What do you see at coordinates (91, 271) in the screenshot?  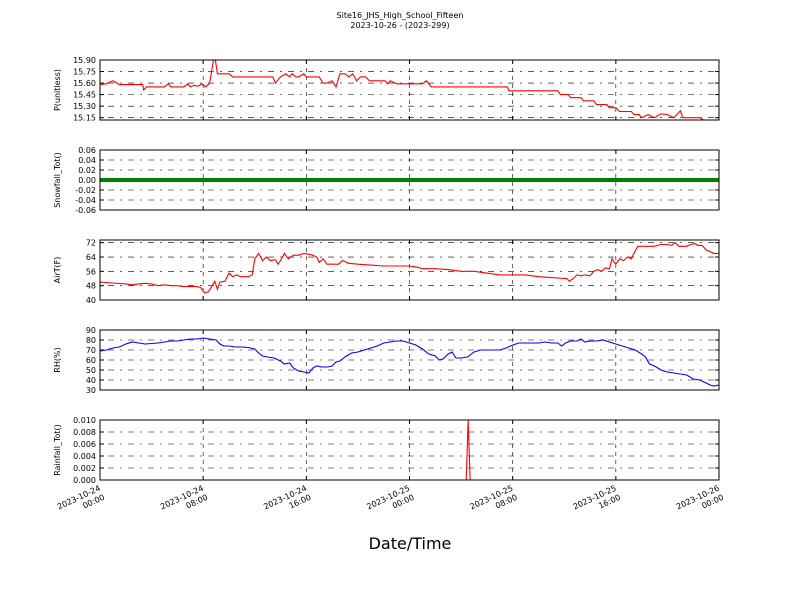 I see `y-tick-label: 56` at bounding box center [91, 271].